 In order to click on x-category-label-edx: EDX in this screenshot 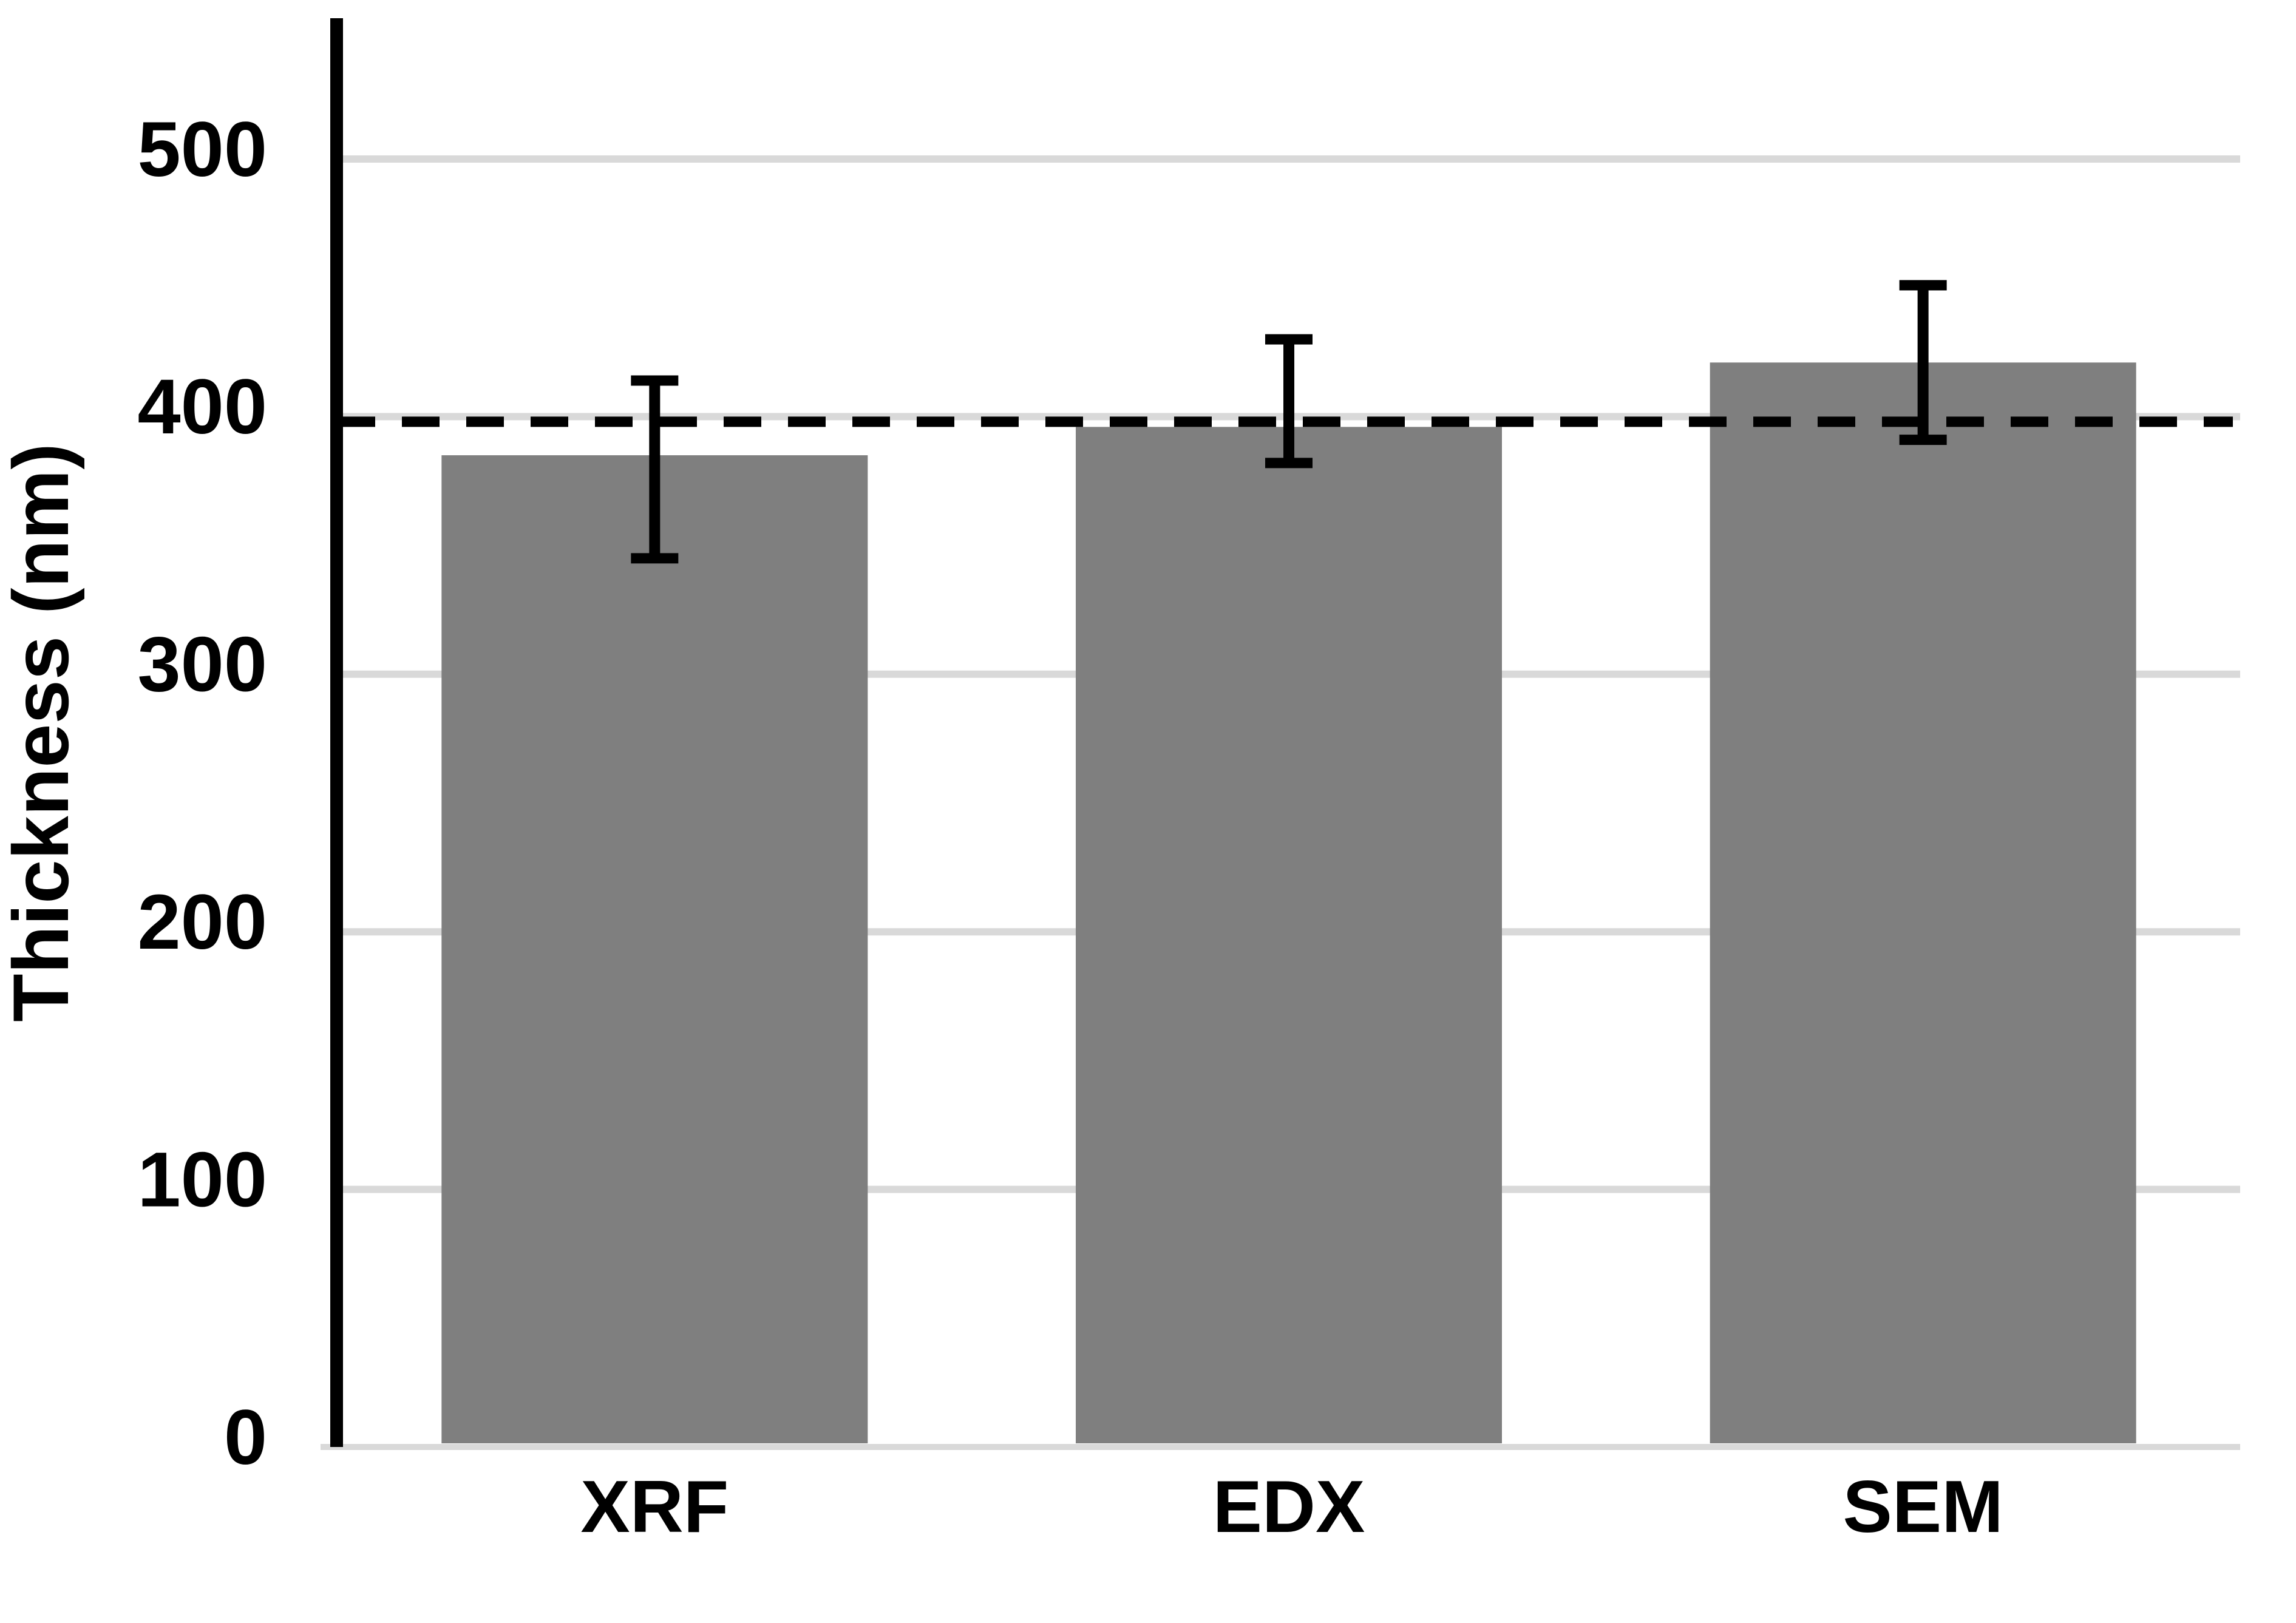, I will do `click(1289, 1506)`.